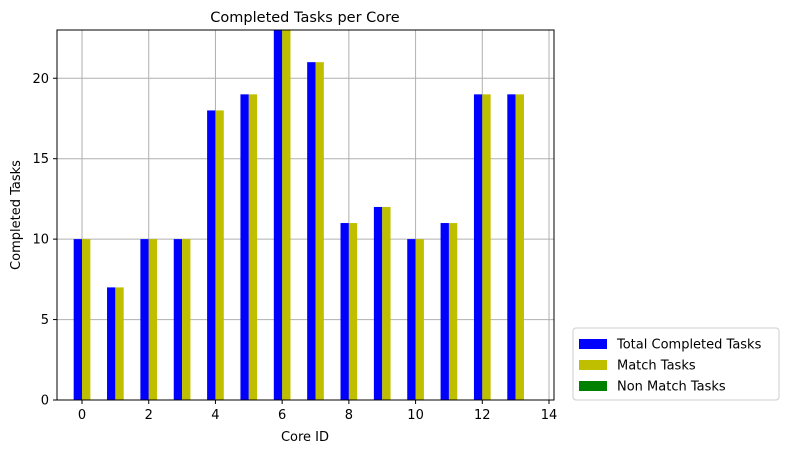 This screenshot has height=453, width=787. Describe the element at coordinates (40, 240) in the screenshot. I see `y-tick-label: 10` at that location.